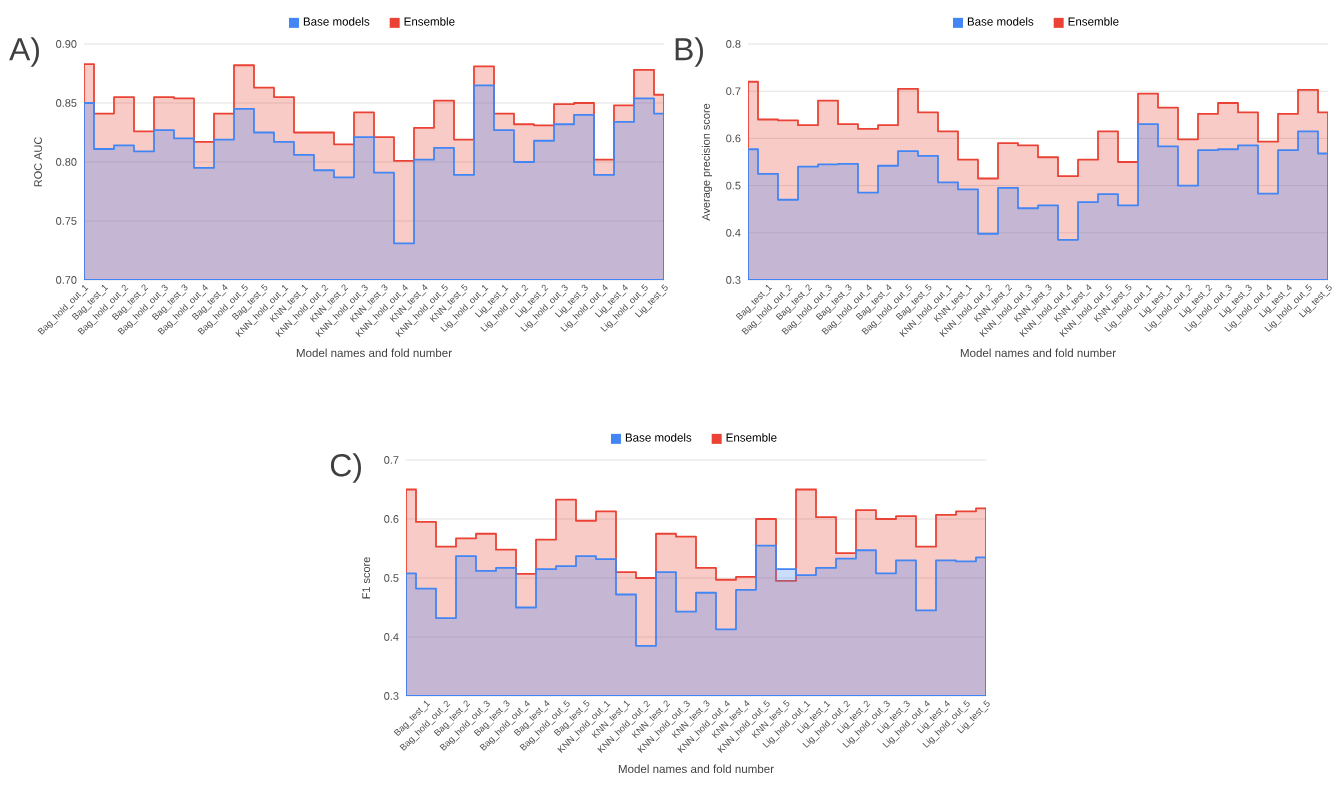  Describe the element at coordinates (689, 52) in the screenshot. I see `text: B)` at that location.